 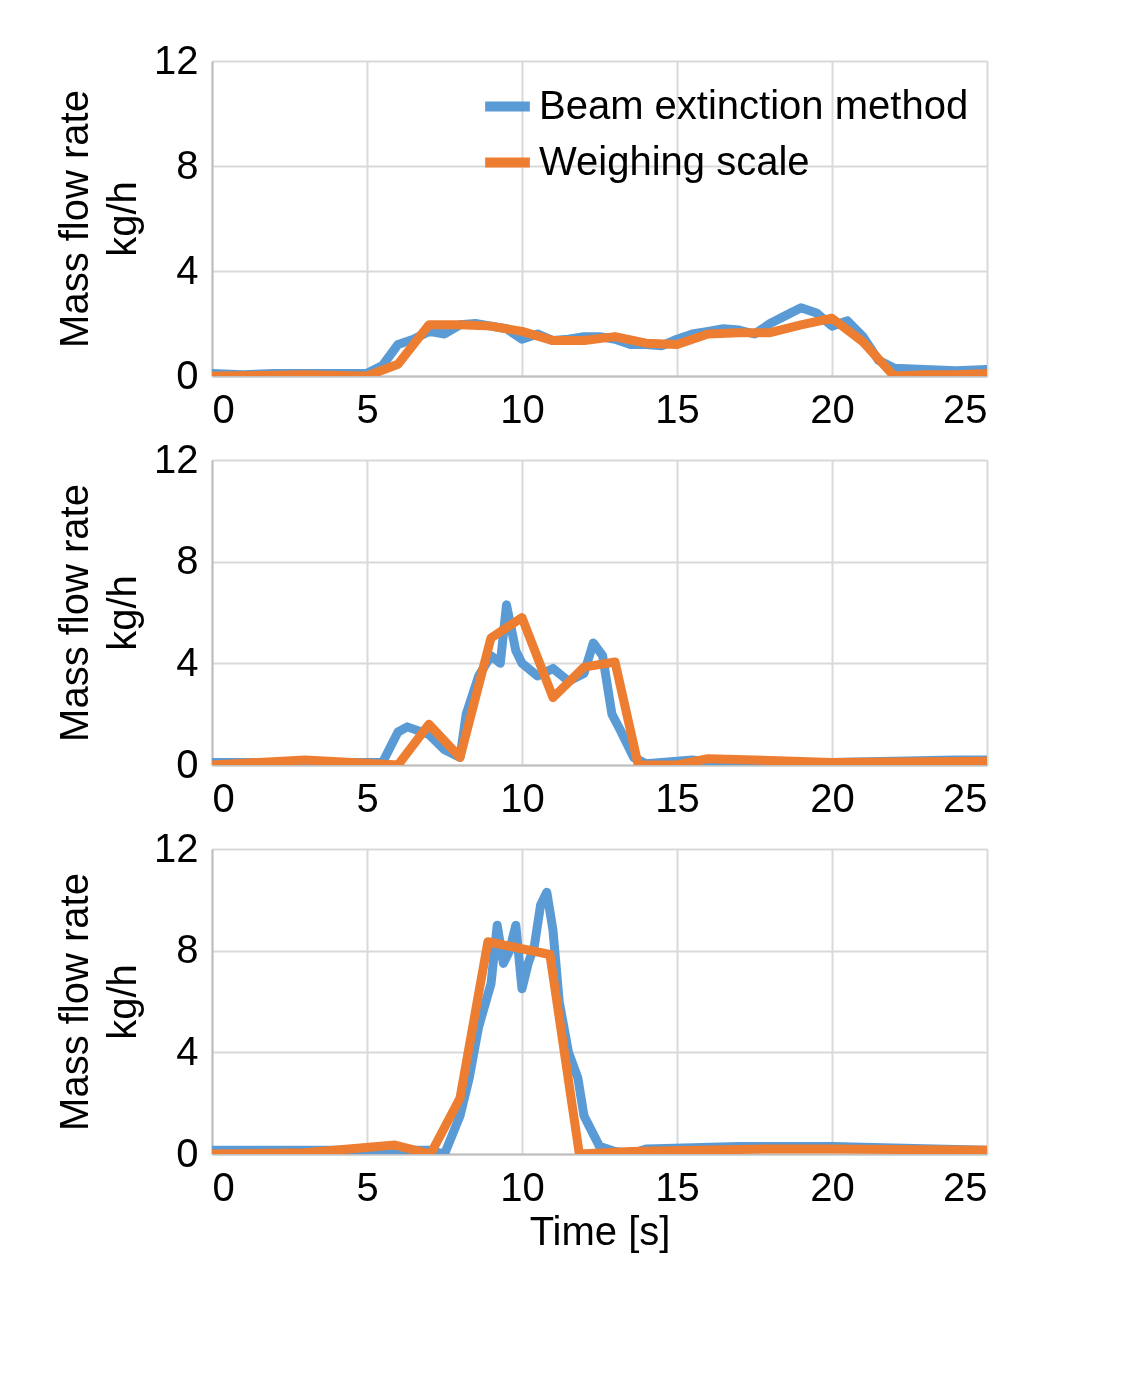 I want to click on legend-label: Weighing scale, so click(x=674, y=160).